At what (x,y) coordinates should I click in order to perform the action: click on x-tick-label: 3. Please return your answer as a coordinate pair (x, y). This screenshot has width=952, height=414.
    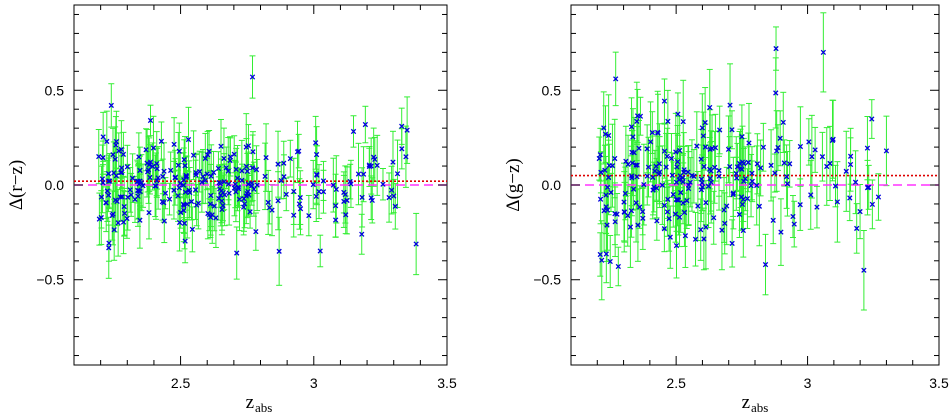
    Looking at the image, I should click on (808, 383).